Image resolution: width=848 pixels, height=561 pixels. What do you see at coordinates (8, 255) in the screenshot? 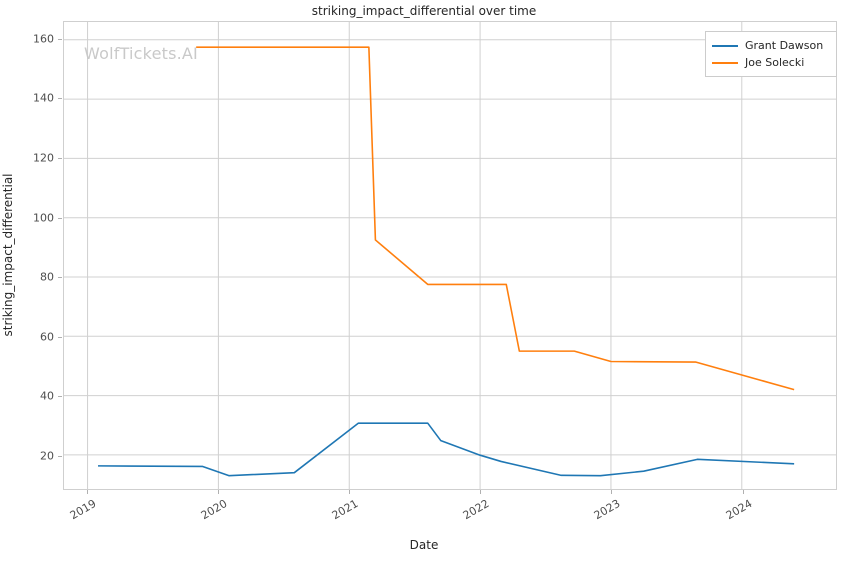
I see `y-axis-label: striking_impact_differential` at bounding box center [8, 255].